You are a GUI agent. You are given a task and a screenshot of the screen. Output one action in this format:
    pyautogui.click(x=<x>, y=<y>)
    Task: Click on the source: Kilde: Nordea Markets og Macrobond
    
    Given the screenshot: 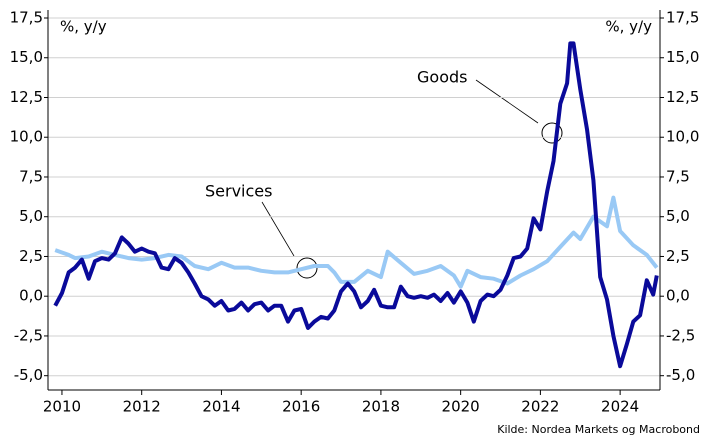 What is the action you would take?
    pyautogui.click(x=598, y=429)
    